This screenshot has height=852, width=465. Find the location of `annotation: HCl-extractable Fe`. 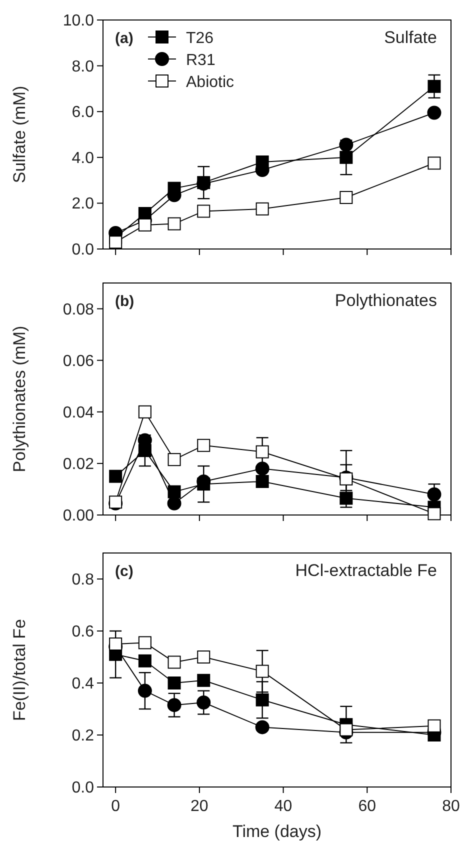

annotation: HCl-extractable Fe is located at coordinates (366, 570).